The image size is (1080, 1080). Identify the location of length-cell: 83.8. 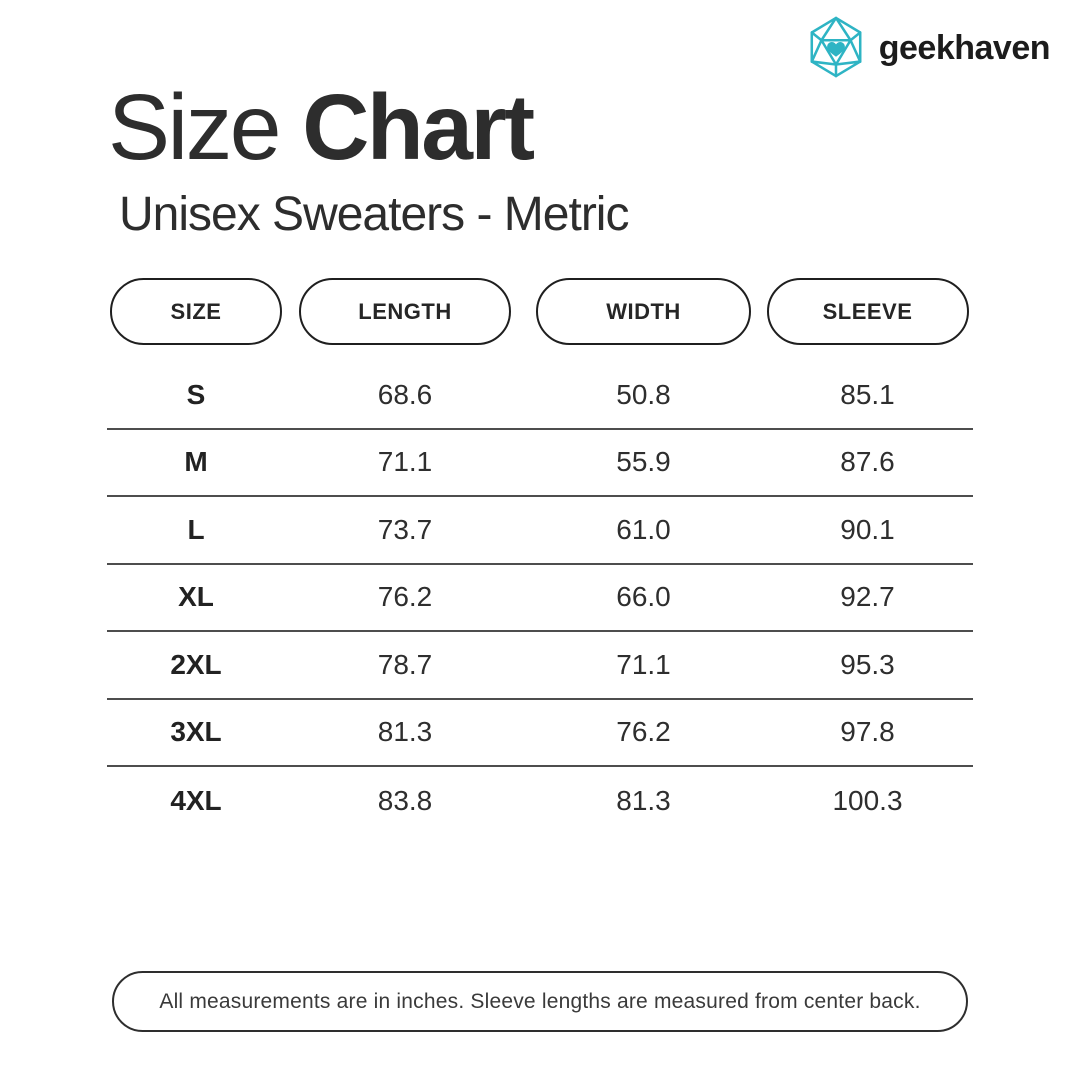
(405, 800).